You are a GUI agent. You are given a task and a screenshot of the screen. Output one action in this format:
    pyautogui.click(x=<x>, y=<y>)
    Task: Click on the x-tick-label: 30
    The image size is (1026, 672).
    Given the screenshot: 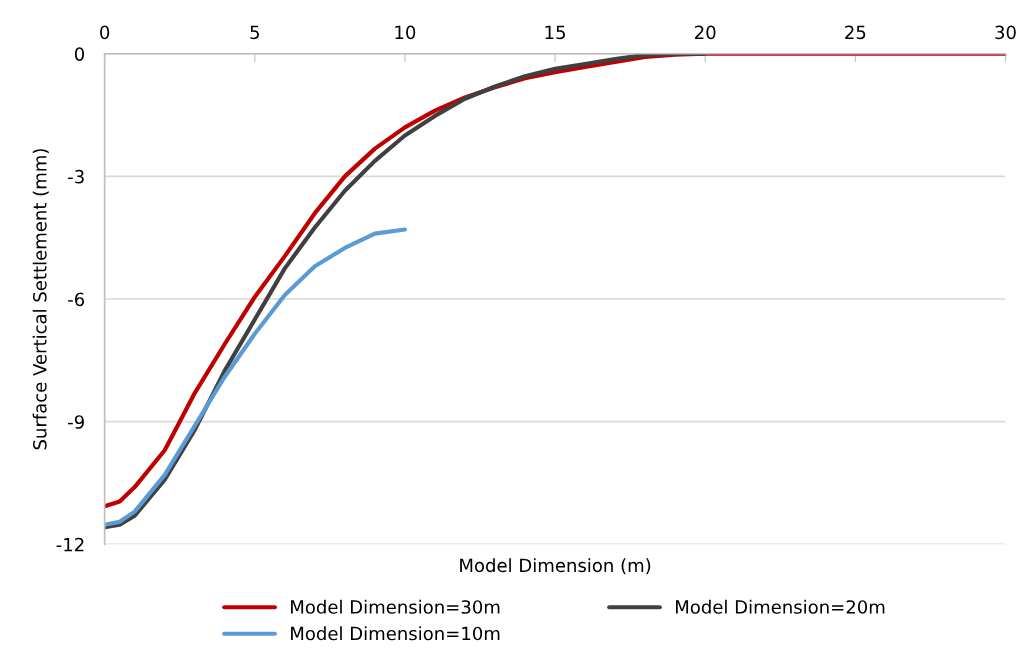 What is the action you would take?
    pyautogui.click(x=1005, y=32)
    